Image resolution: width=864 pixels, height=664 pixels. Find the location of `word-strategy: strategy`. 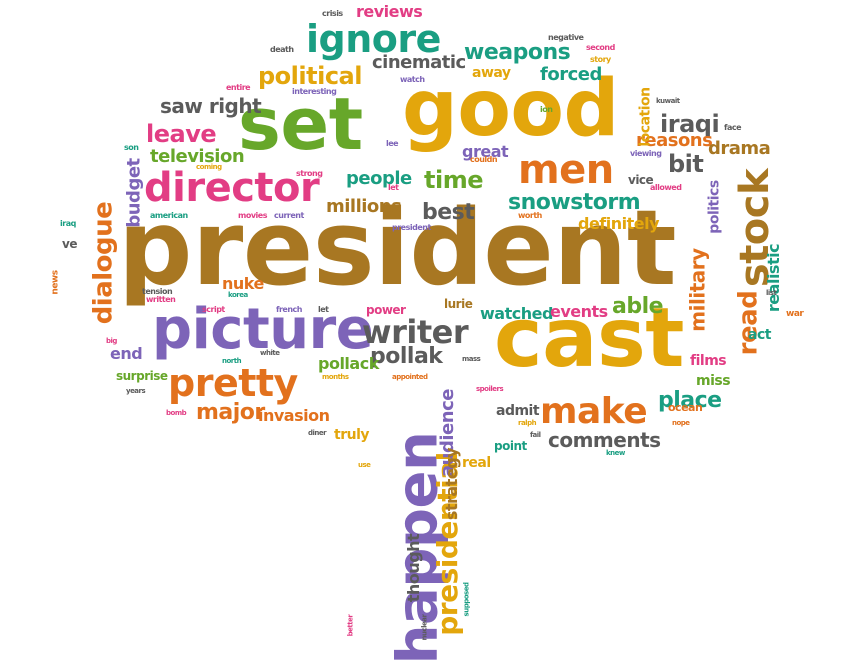

word-strategy: strategy is located at coordinates (452, 484).